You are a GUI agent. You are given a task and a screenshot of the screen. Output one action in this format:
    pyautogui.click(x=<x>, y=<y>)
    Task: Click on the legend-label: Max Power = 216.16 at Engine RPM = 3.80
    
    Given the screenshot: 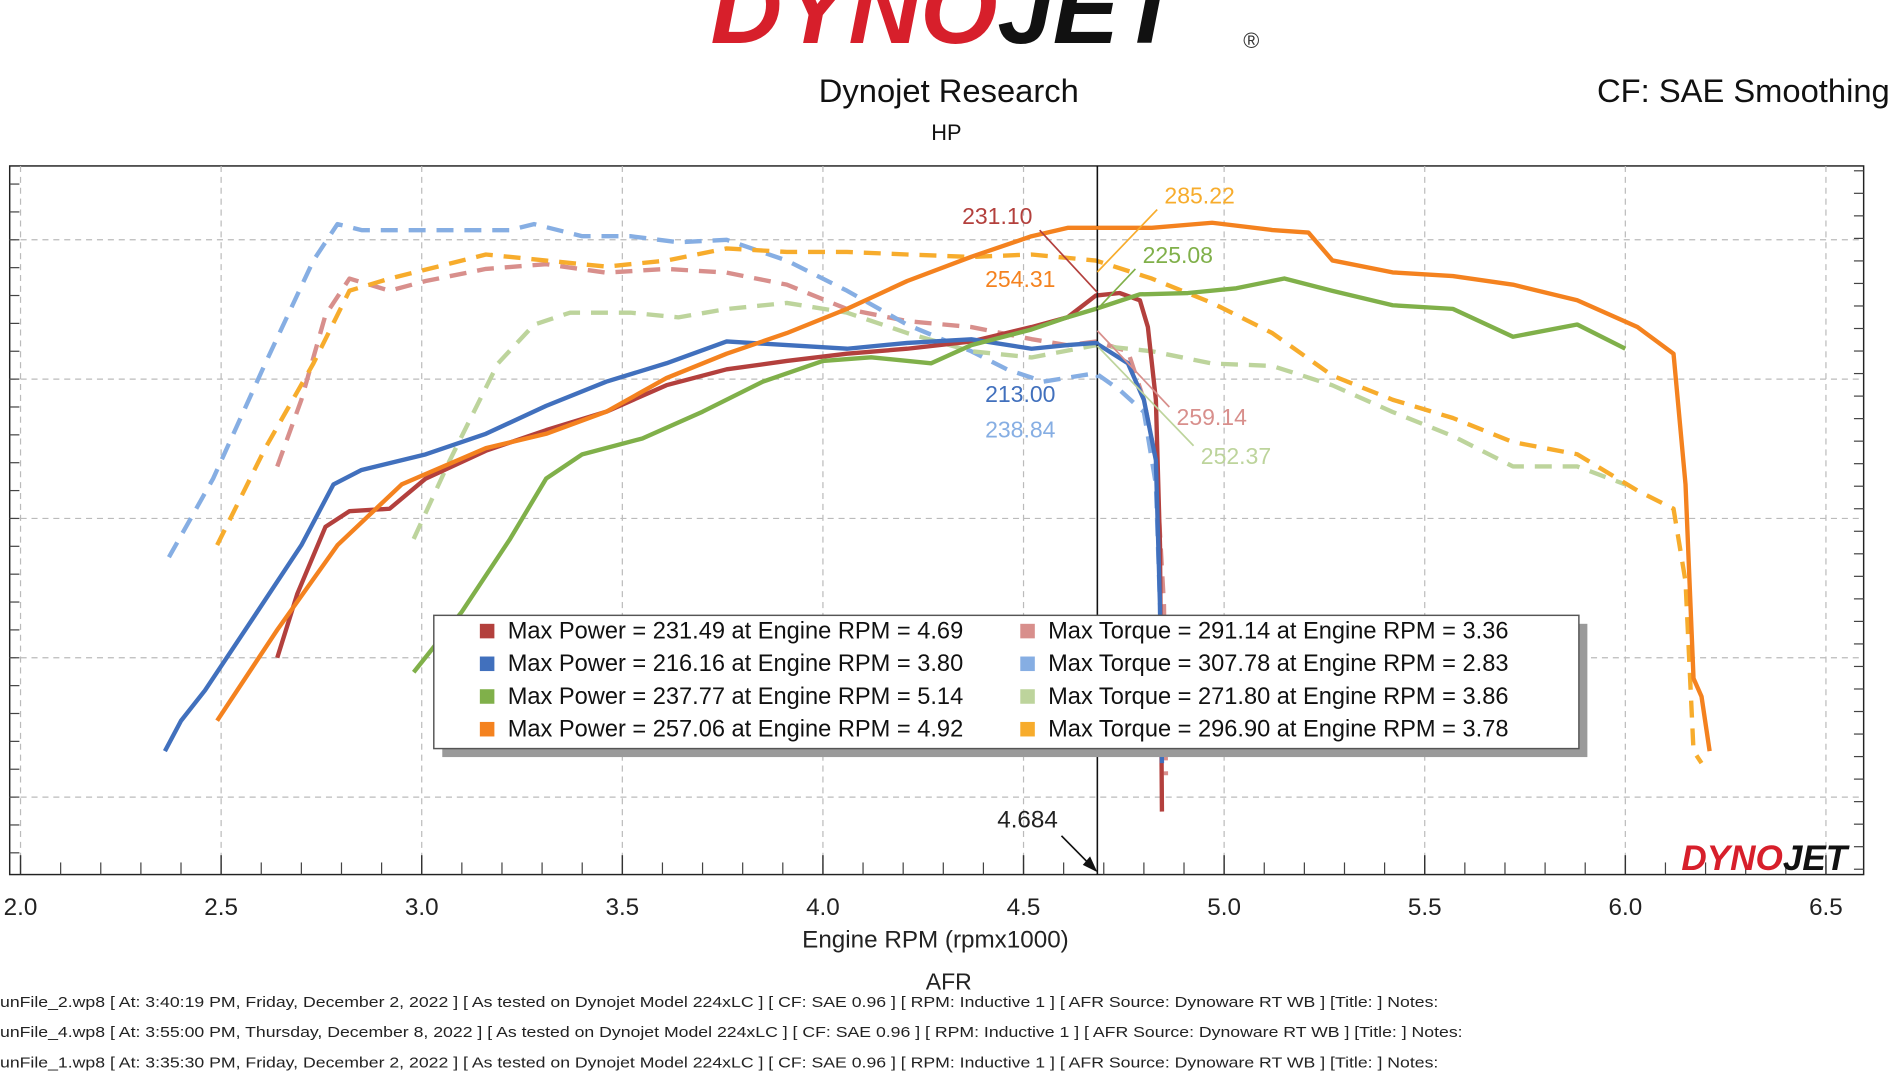 What is the action you would take?
    pyautogui.click(x=735, y=664)
    